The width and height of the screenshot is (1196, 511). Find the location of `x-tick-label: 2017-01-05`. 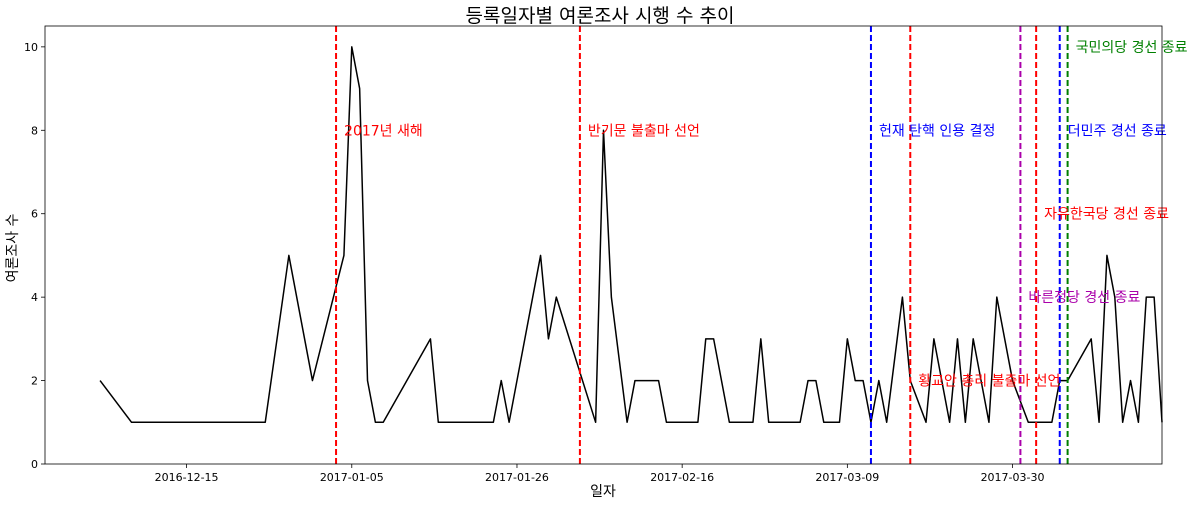

x-tick-label: 2017-01-05 is located at coordinates (352, 477).